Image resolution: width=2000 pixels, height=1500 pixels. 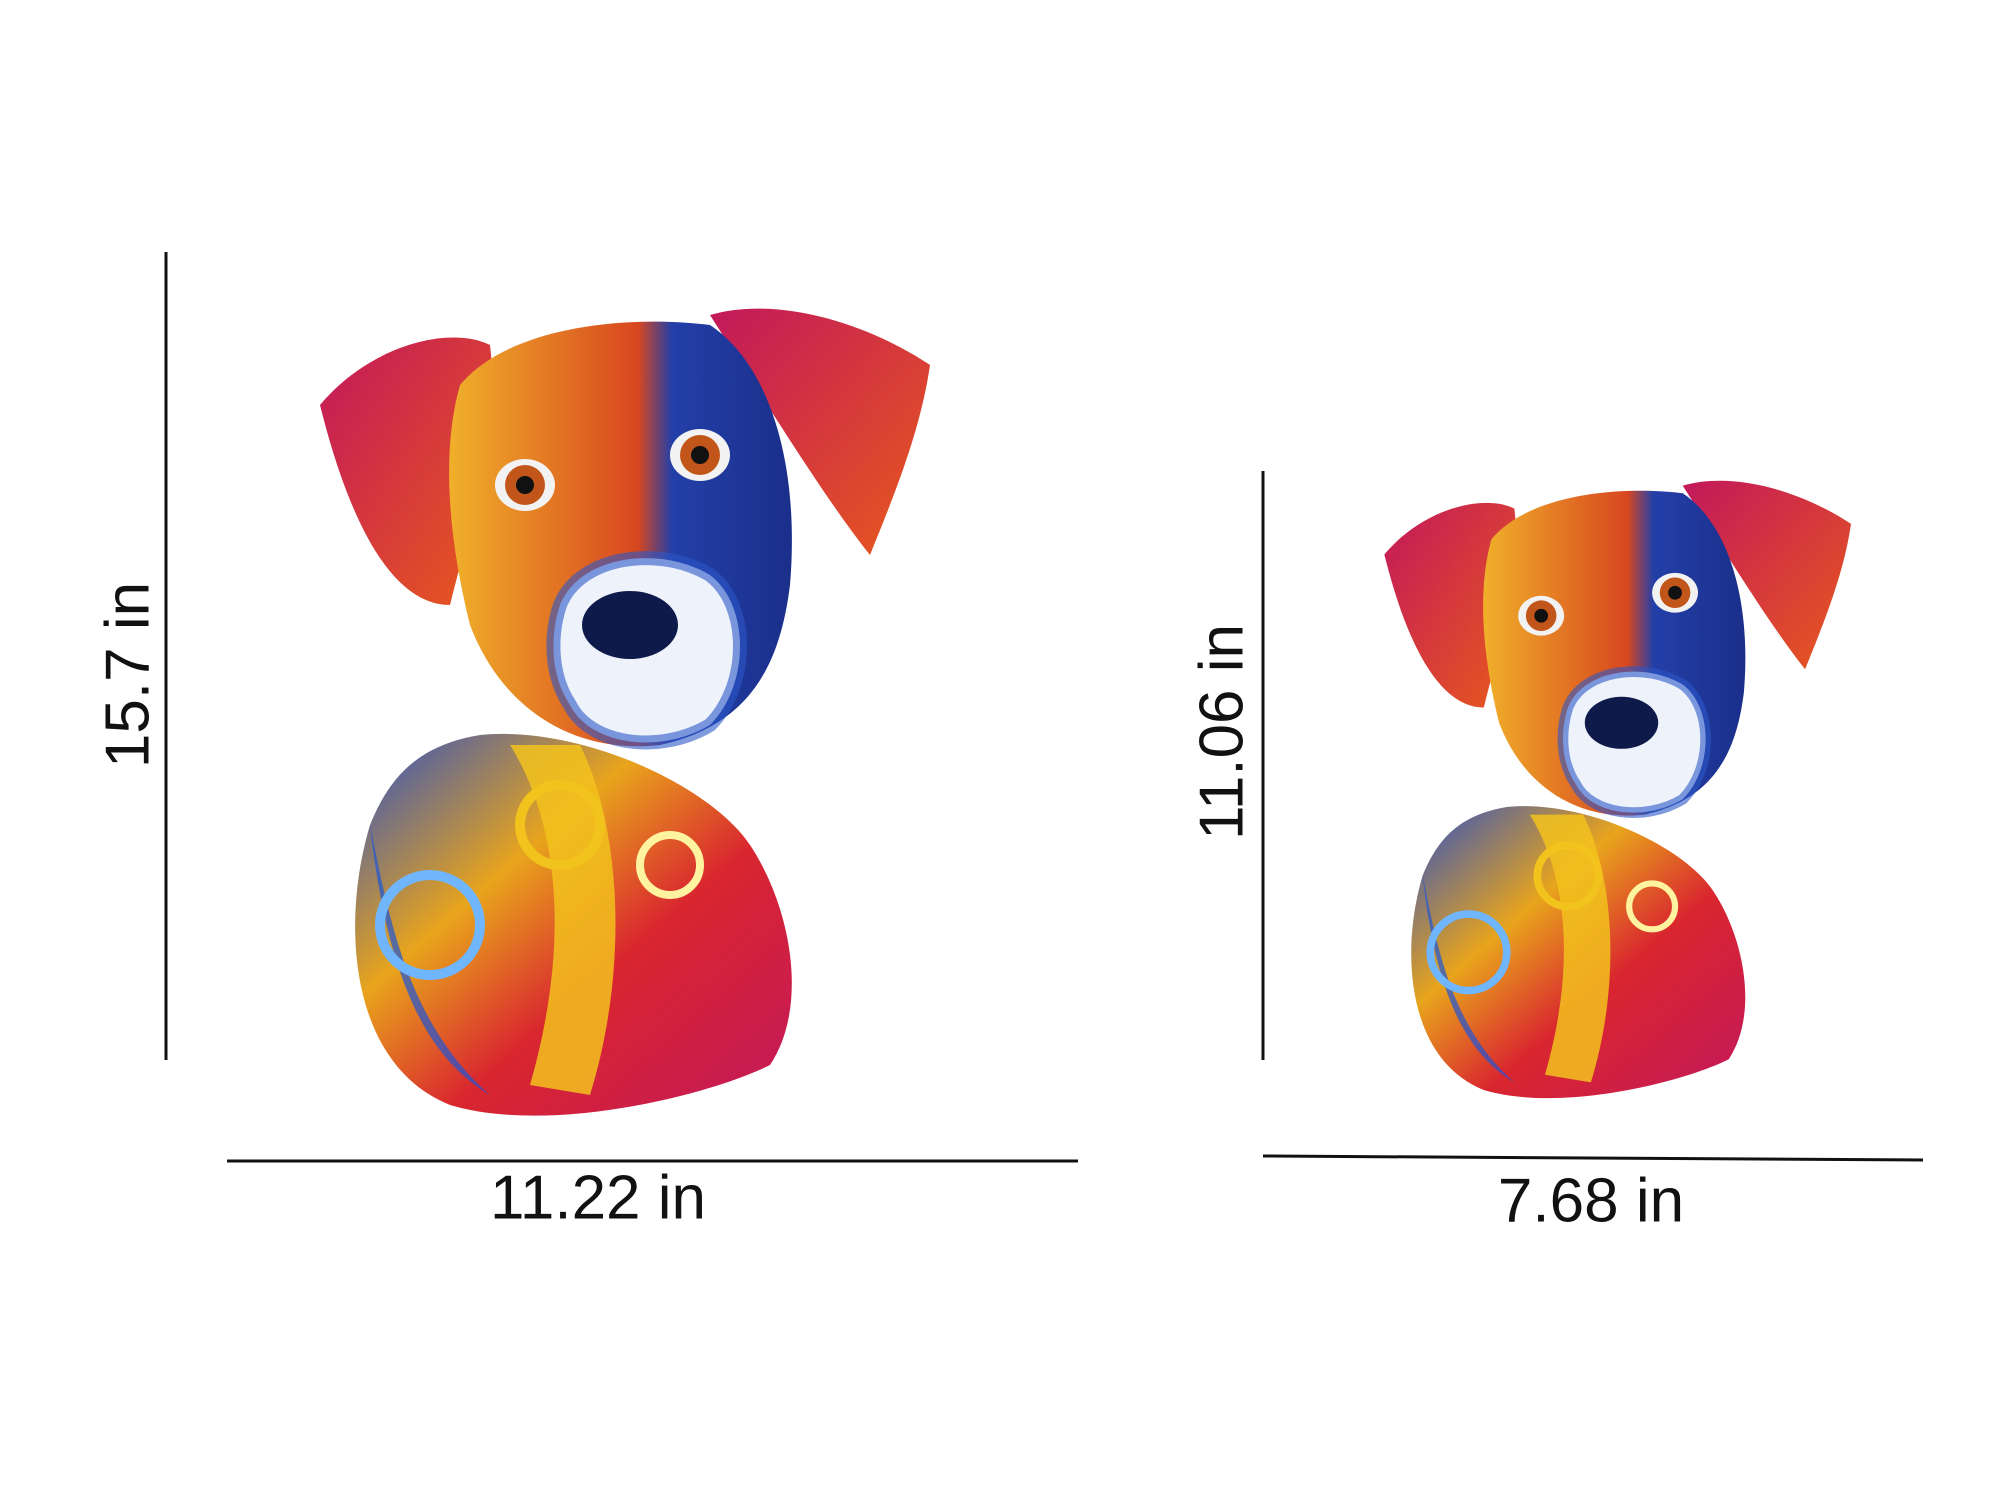 I want to click on width-line, so click(x=1593, y=1158).